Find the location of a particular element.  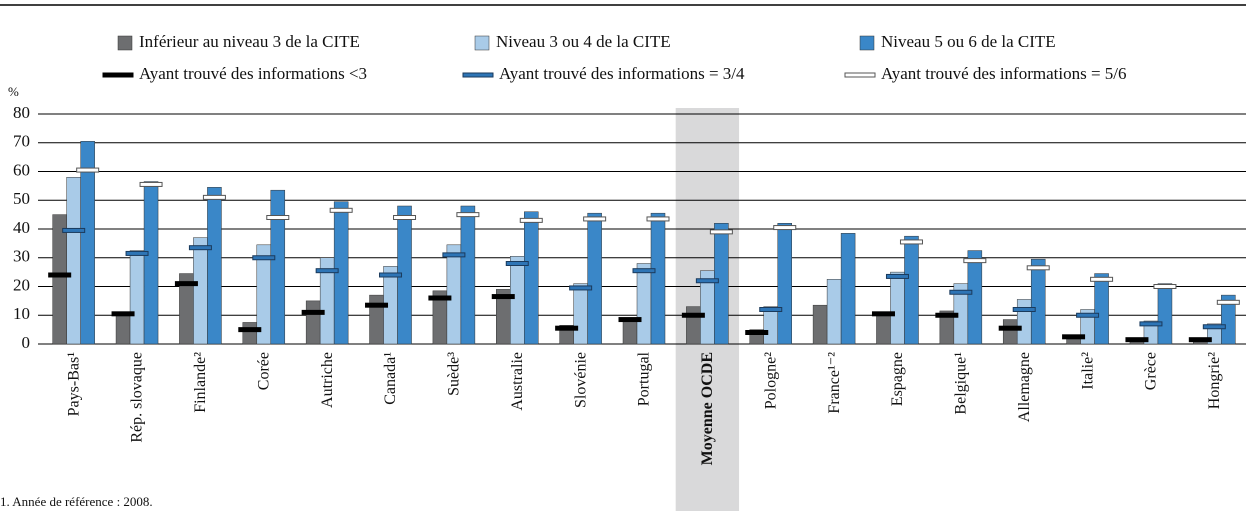

x-tick-label: Italie² is located at coordinates (1087, 371).